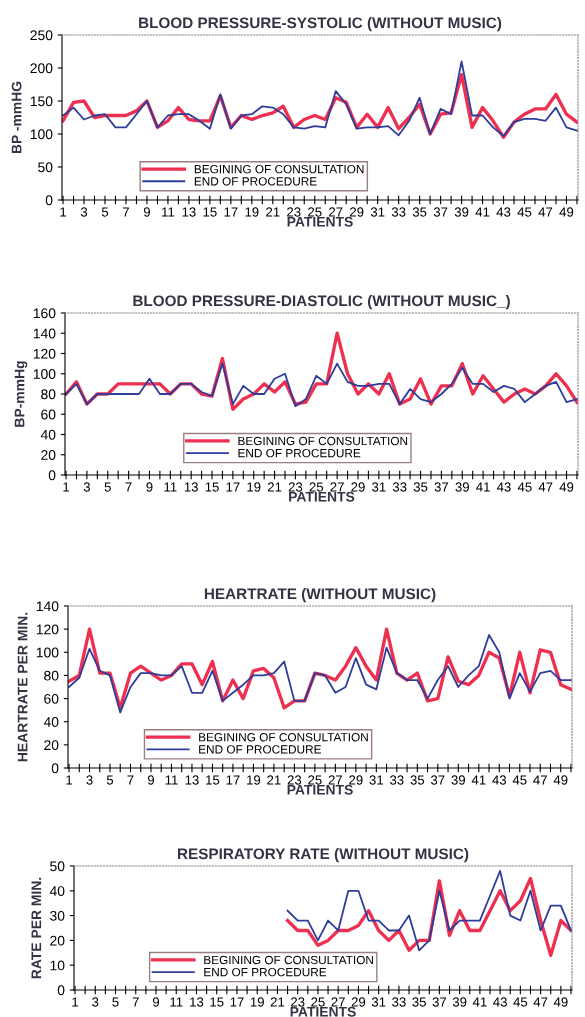 This screenshot has width=585, height=1017. What do you see at coordinates (22, 687) in the screenshot?
I see `y-axis-title: HEARTRATE PER MIN.` at bounding box center [22, 687].